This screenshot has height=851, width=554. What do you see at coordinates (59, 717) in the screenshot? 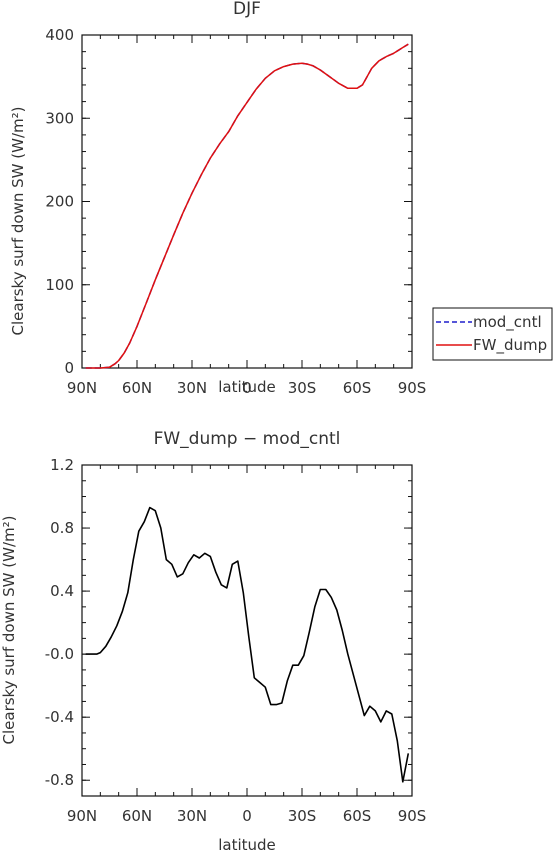
I see `y-tick-label: -0.4` at bounding box center [59, 717].